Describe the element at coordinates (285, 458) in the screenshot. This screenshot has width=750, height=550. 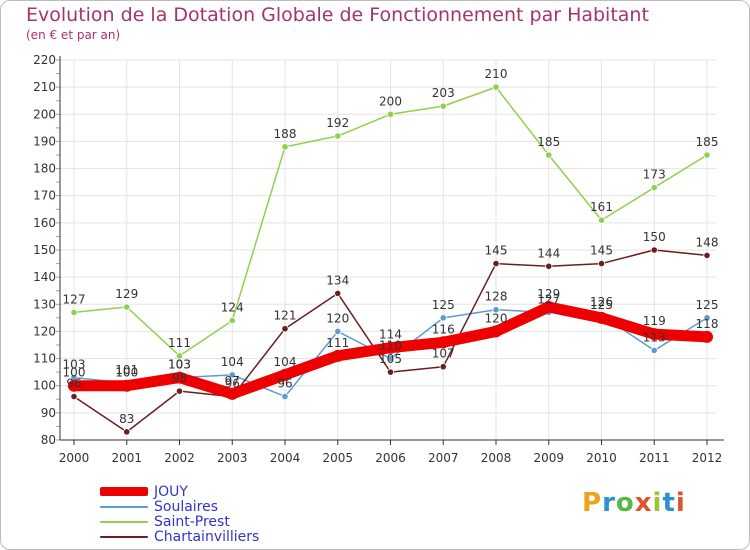
I see `x-tick-label: 2004` at that location.